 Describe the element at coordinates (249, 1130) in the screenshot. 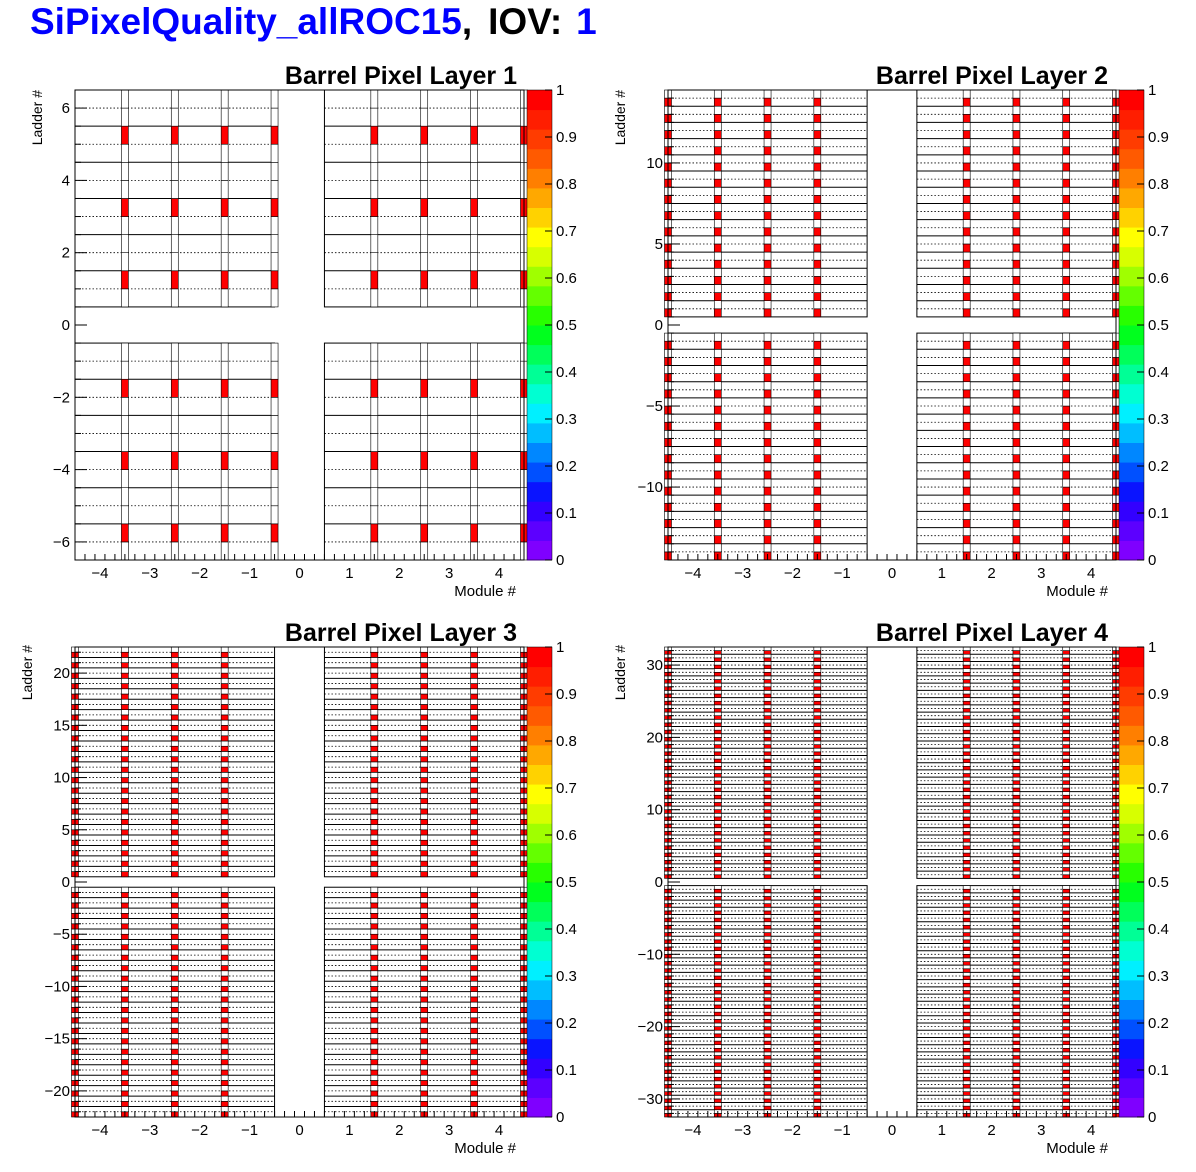

I see `x-tick-label: −1` at that location.